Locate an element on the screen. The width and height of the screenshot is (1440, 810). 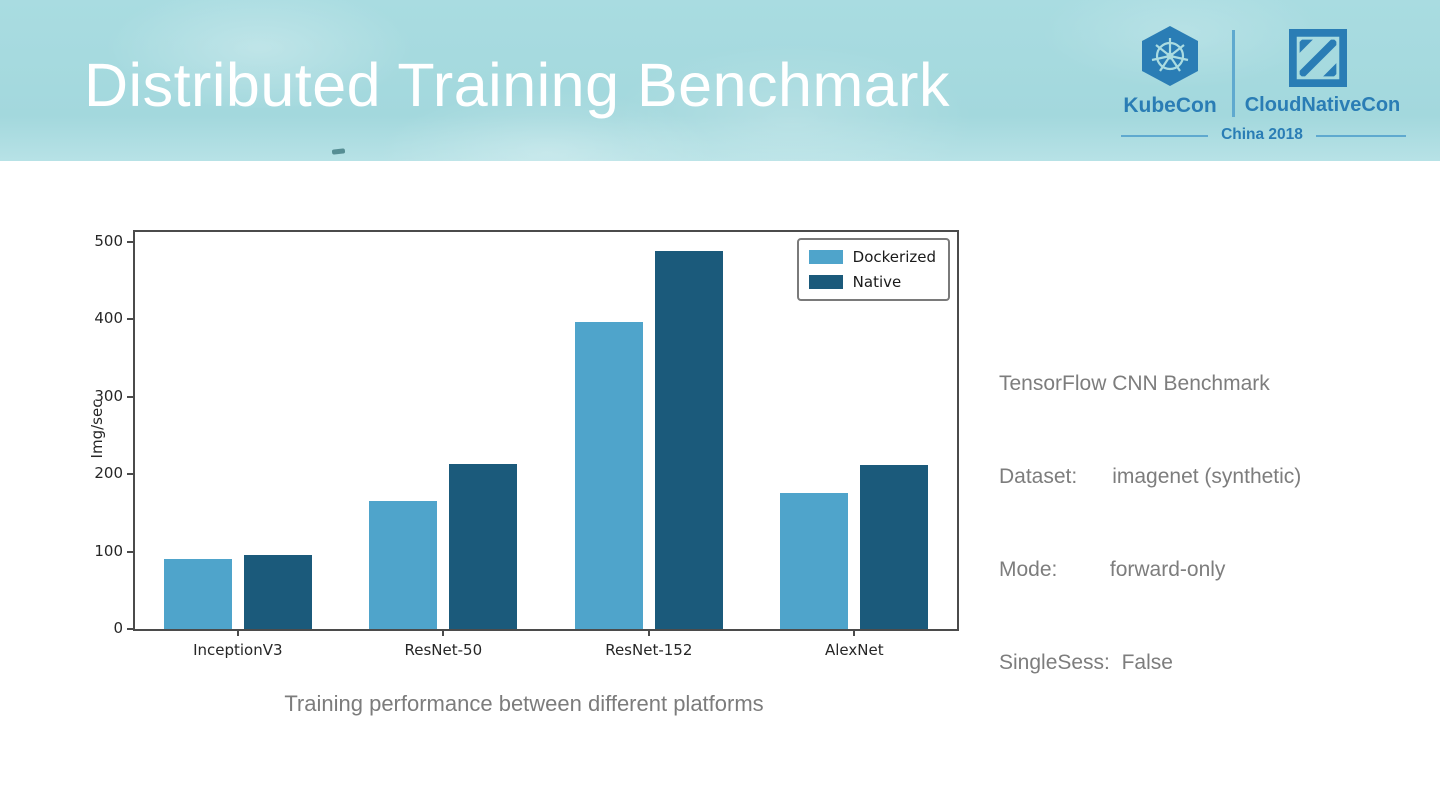
cloudnativecon-cube-icon is located at coordinates (1318, 58).